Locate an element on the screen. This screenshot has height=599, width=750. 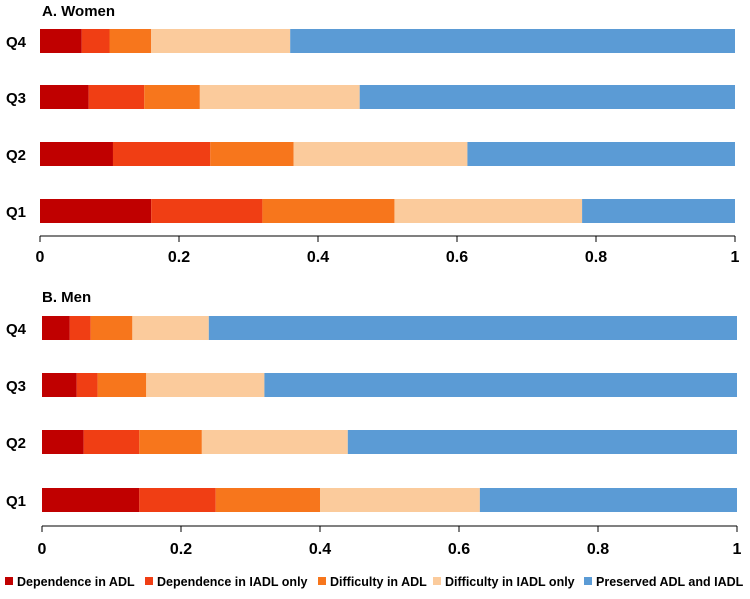
legend-label: Dependence in ADL is located at coordinates (76, 582).